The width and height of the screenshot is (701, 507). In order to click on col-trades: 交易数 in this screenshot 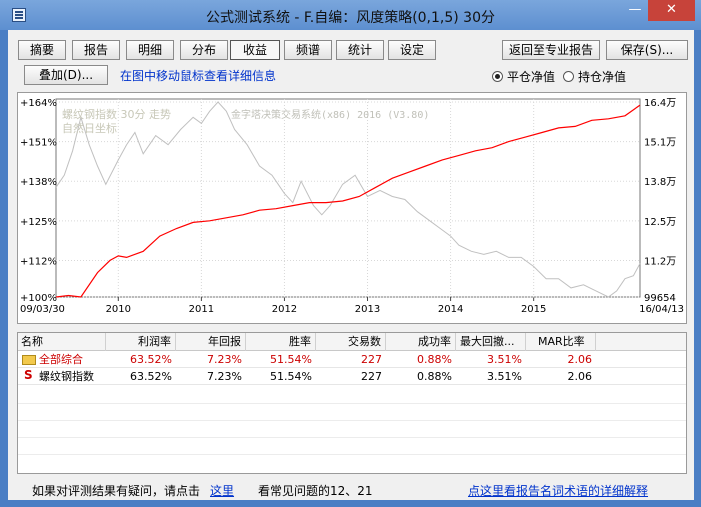, I will do `click(351, 342)`.